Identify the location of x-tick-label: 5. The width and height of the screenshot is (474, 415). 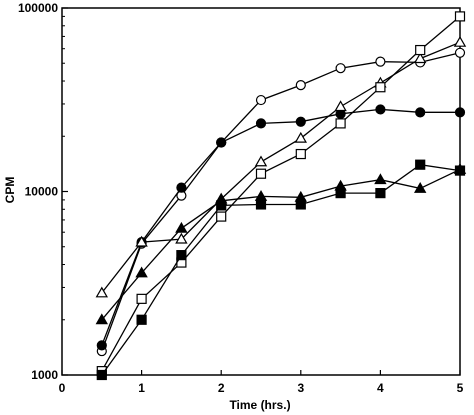
(460, 388).